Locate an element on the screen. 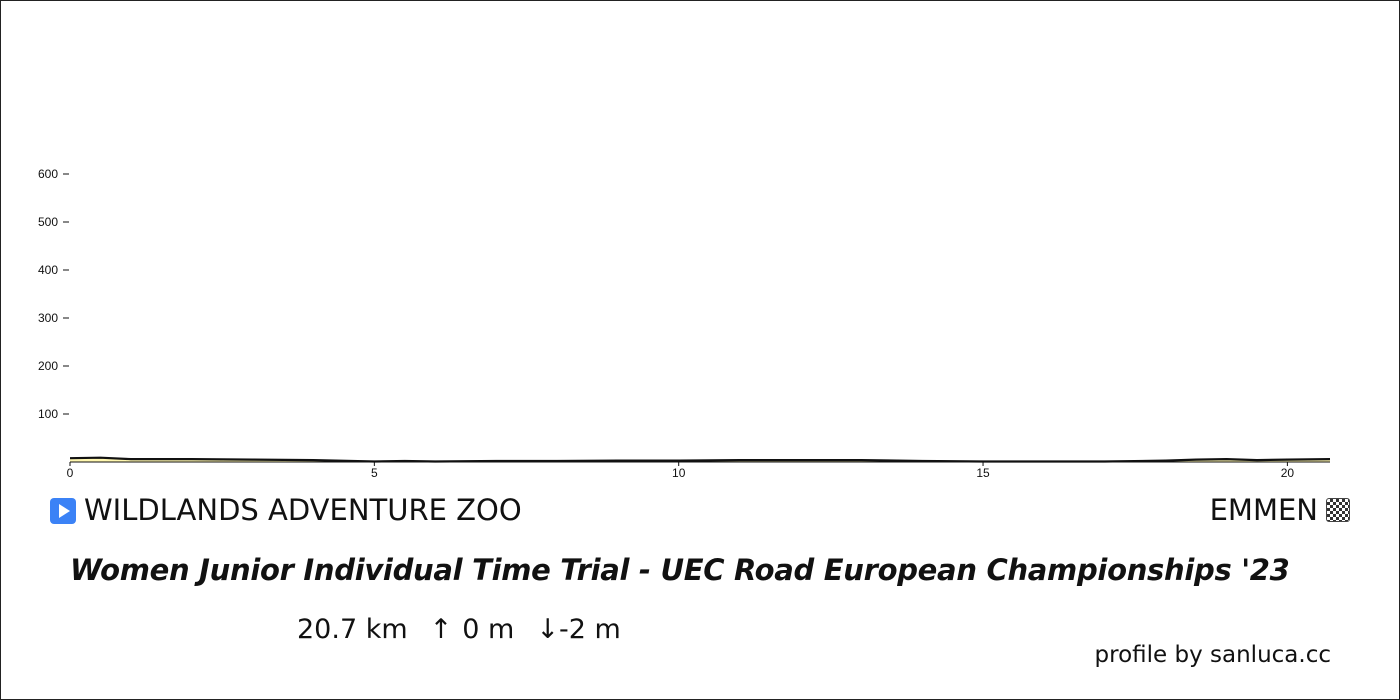  x-tick-label-0: 0 is located at coordinates (70, 473).